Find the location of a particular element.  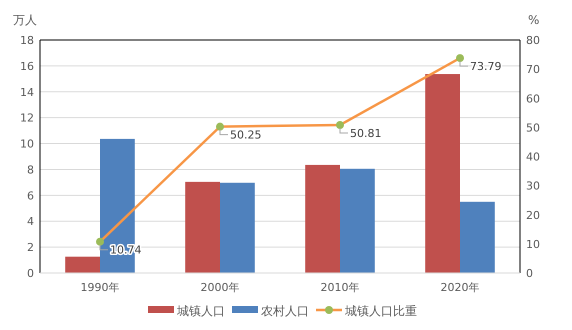

legend-label: 城镇人口比重 is located at coordinates (380, 311).